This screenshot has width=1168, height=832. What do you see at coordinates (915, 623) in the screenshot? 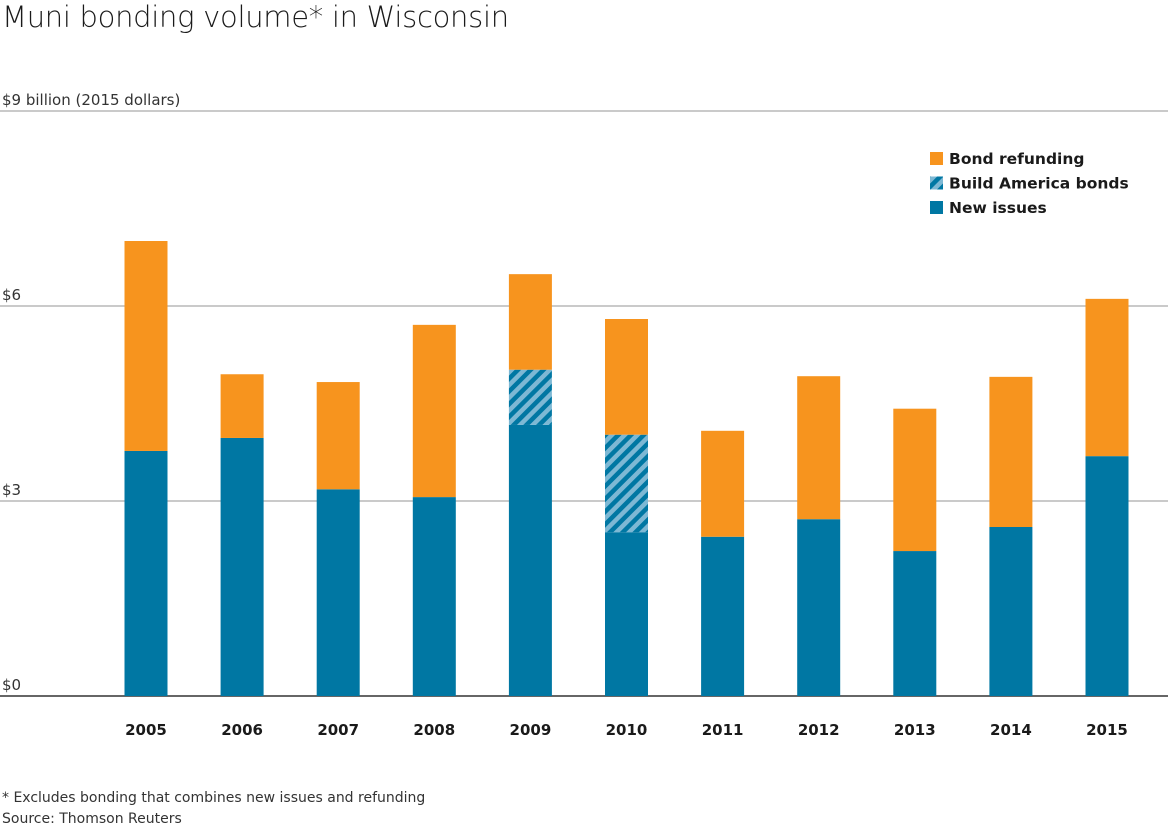
I see `bar-new-issues-2013` at bounding box center [915, 623].